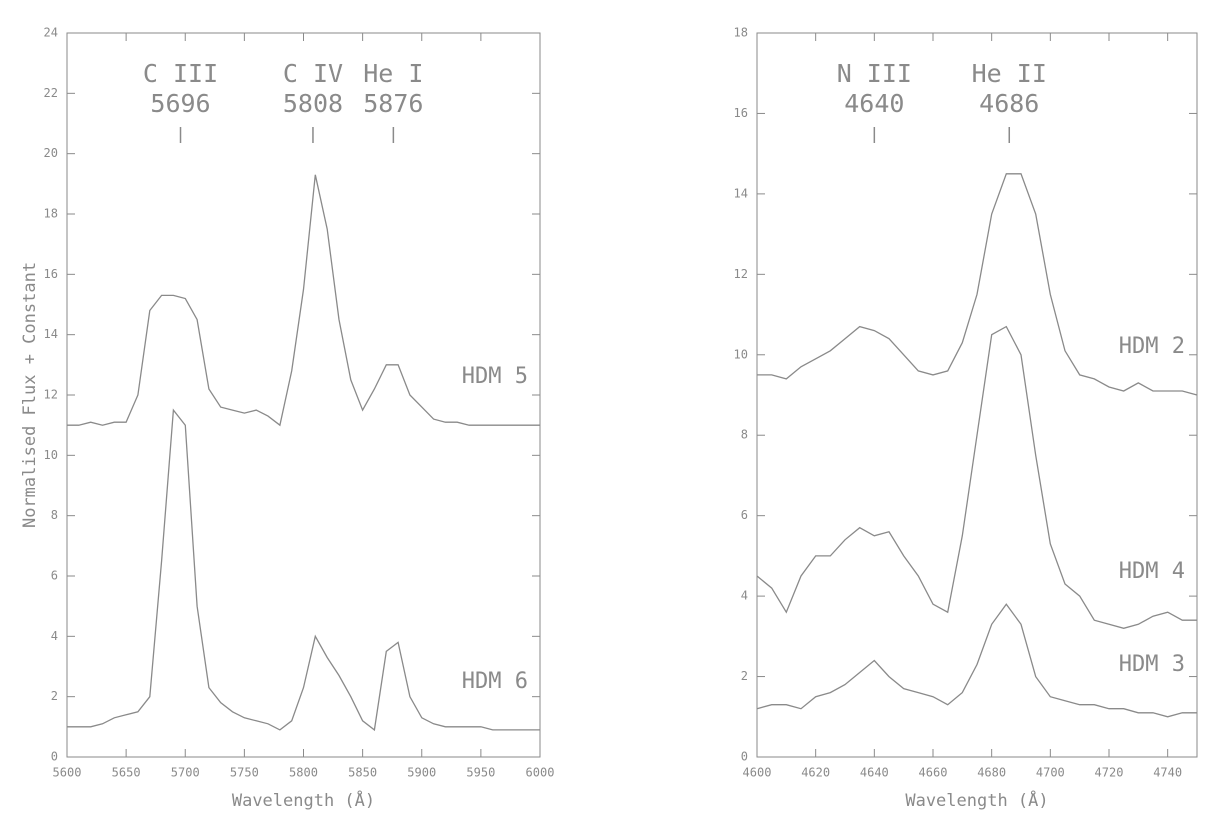 Image resolution: width=1224 pixels, height=830 pixels. Describe the element at coordinates (180, 73) in the screenshot. I see `line-name: C III` at that location.